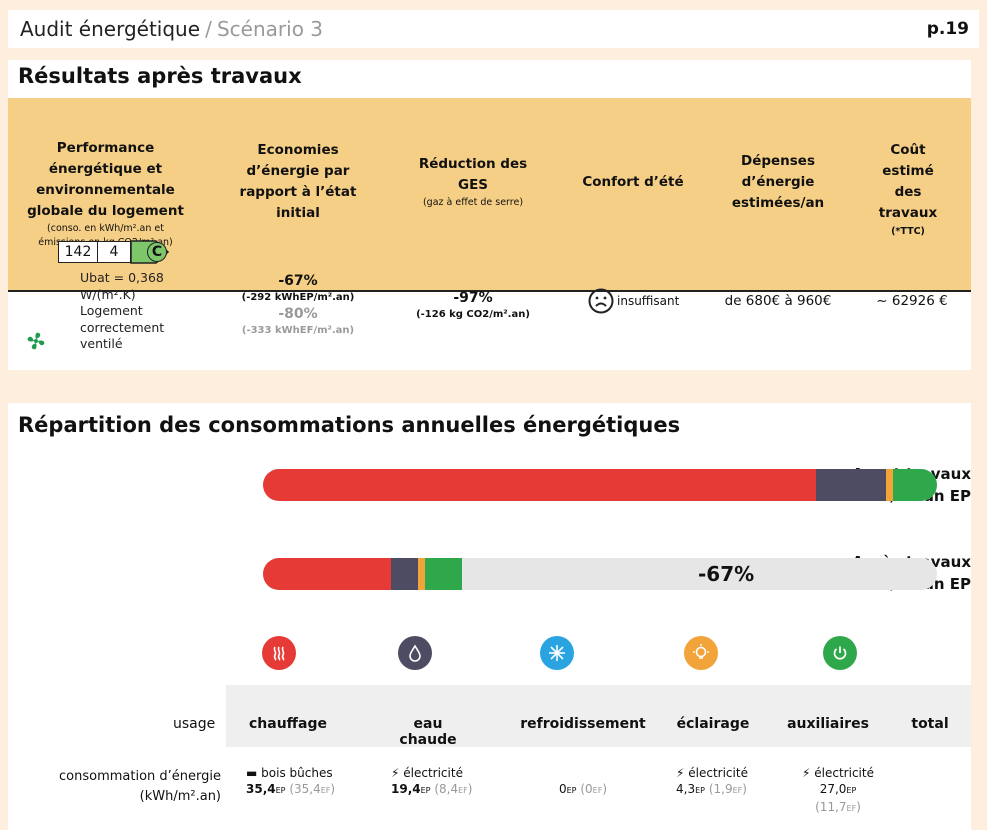  I want to click on page-header: Audit énergétique / Scénario 3 p.19, so click(493, 29).